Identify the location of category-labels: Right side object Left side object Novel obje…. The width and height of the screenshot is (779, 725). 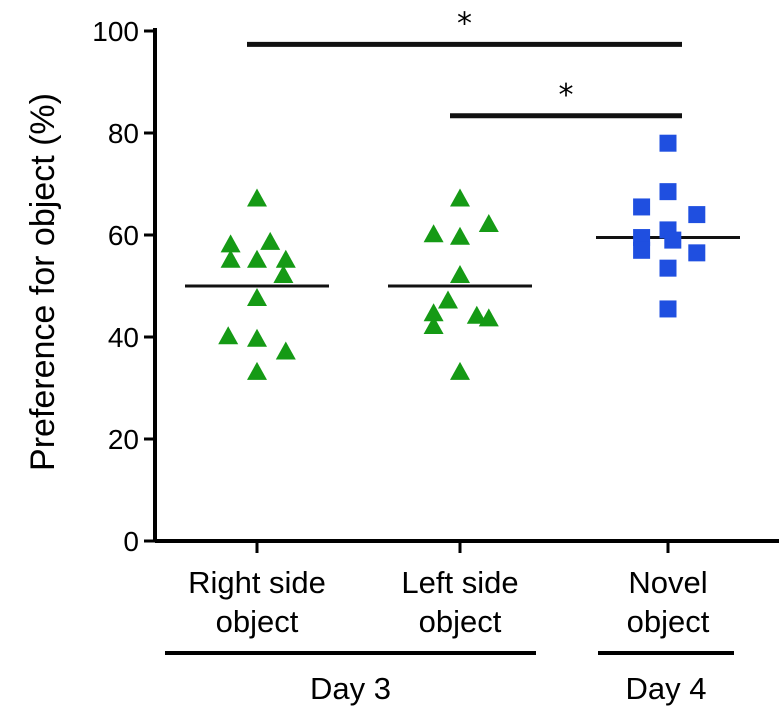
(449, 635).